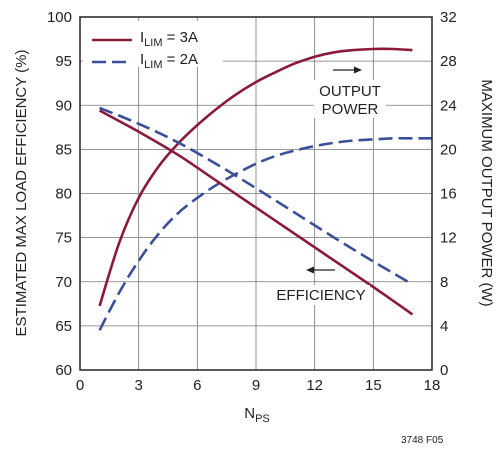  What do you see at coordinates (310, 270) in the screenshot?
I see `efficiency-arrow-head` at bounding box center [310, 270].